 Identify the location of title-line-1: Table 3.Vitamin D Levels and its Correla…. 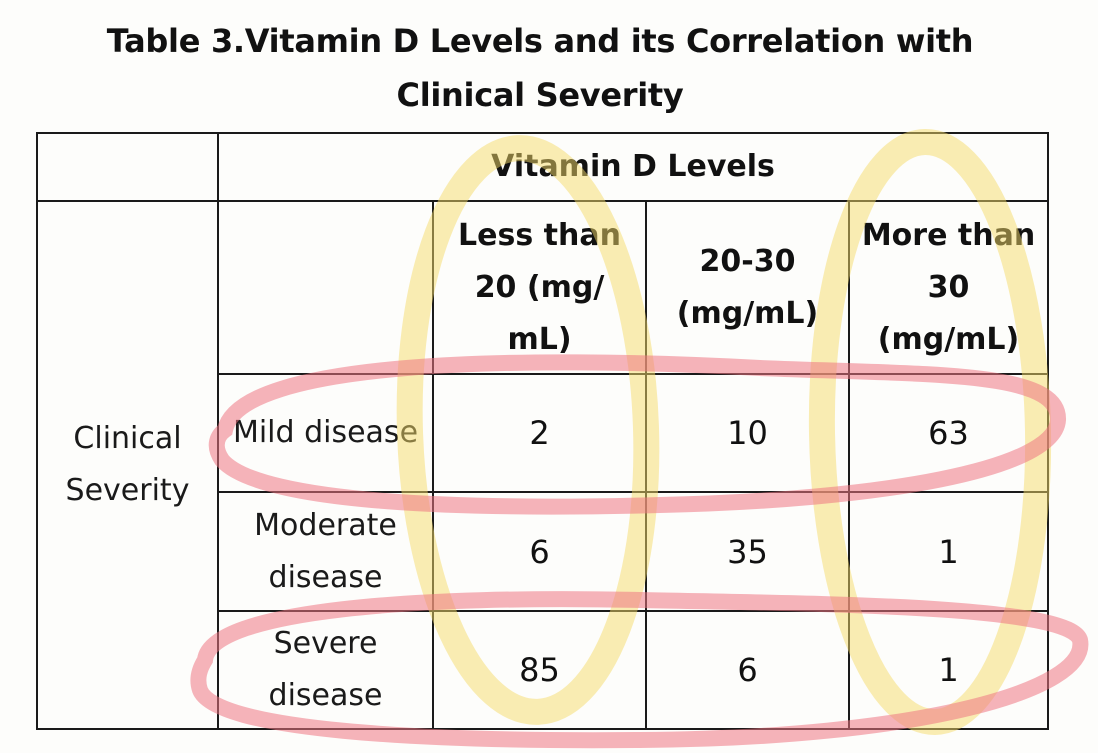
(540, 41).